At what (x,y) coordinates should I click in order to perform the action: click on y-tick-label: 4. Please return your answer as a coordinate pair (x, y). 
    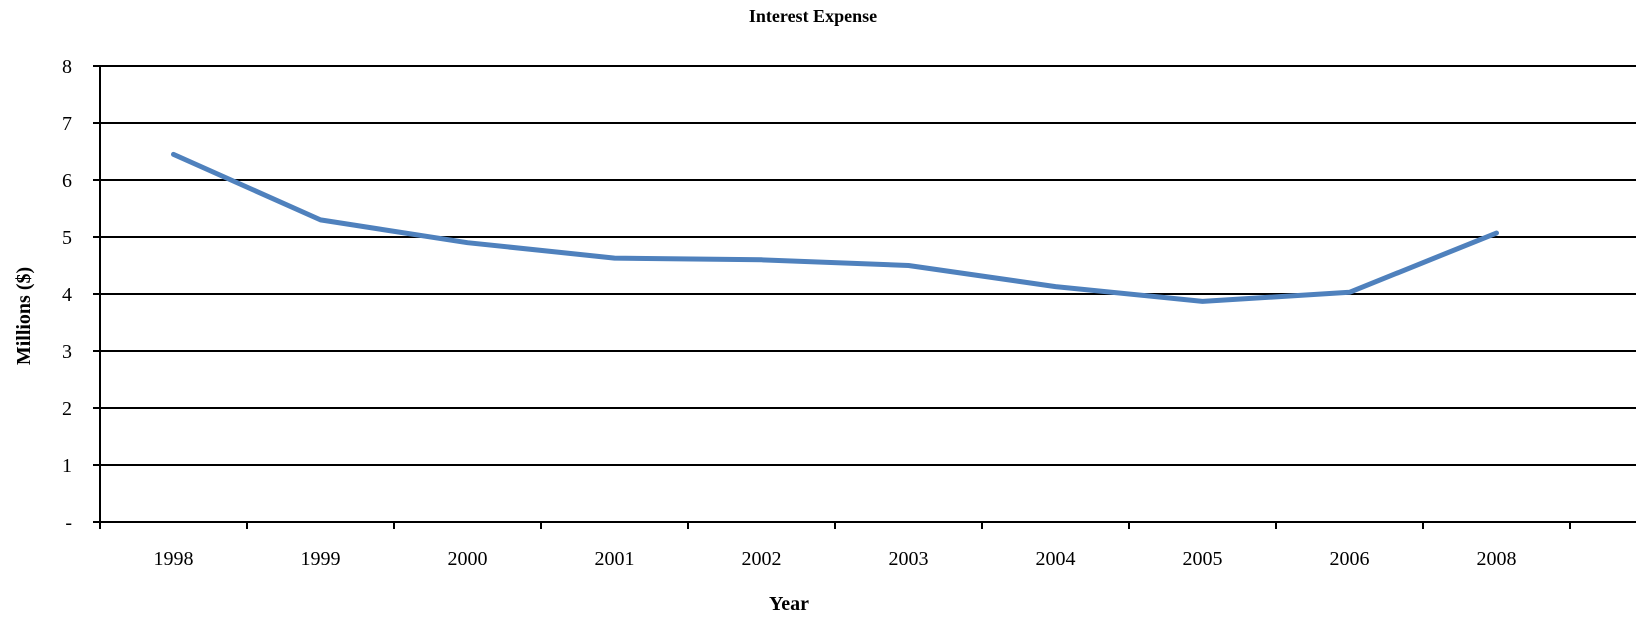
    Looking at the image, I should click on (67, 295).